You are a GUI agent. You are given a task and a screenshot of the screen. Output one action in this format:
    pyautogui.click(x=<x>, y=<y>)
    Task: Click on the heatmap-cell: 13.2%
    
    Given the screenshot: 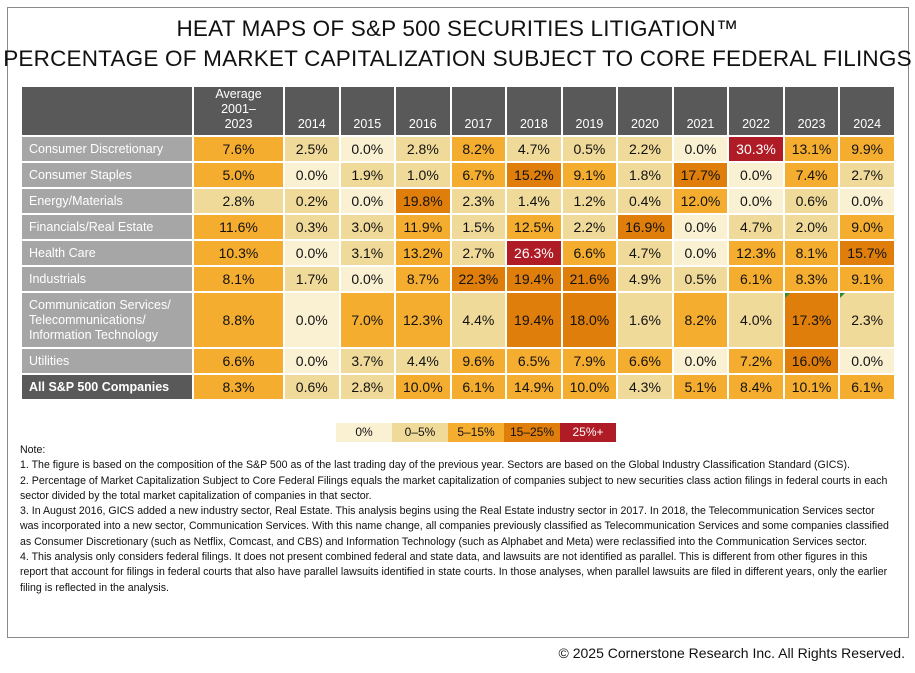 What is the action you would take?
    pyautogui.click(x=423, y=253)
    